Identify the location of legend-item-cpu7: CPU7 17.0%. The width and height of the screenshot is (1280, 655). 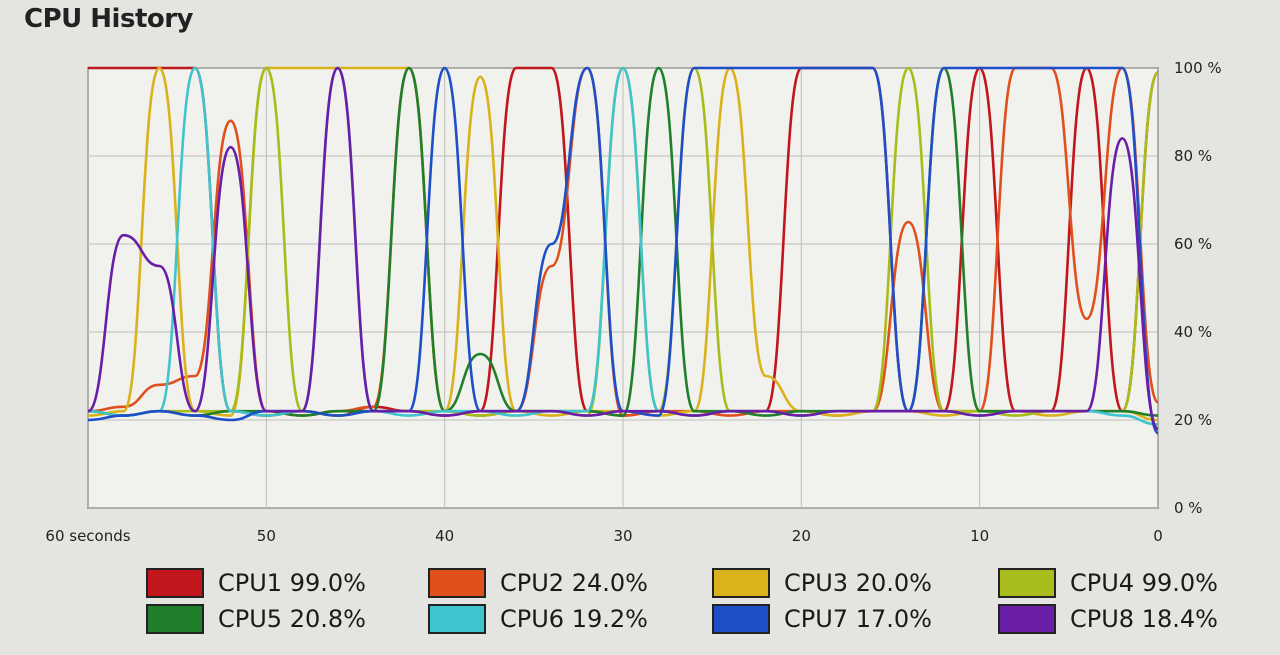
(822, 619).